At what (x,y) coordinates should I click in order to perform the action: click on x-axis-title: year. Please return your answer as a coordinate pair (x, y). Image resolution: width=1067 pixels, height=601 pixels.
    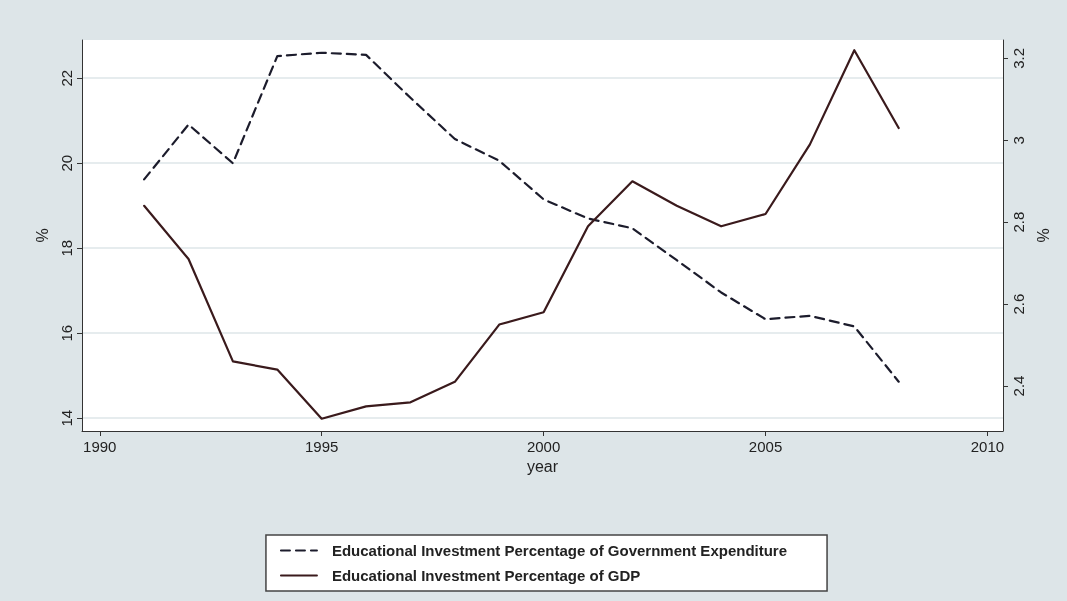
    Looking at the image, I should click on (542, 467).